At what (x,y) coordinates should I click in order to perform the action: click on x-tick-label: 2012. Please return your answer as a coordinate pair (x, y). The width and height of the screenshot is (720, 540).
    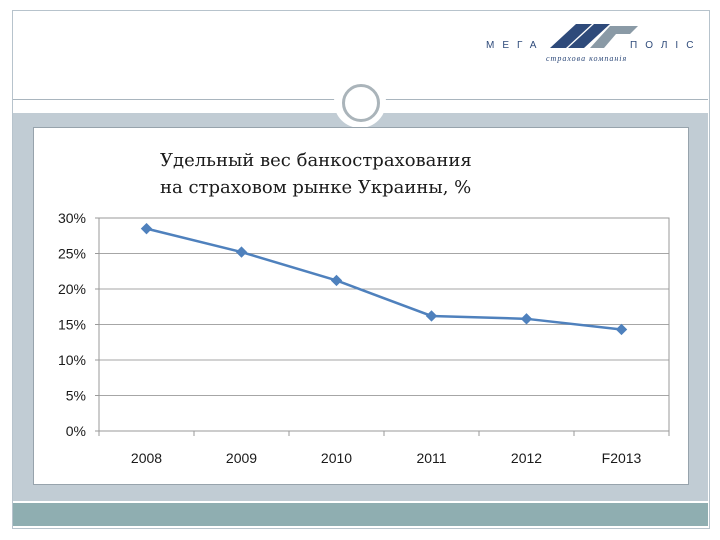
    Looking at the image, I should click on (526, 458).